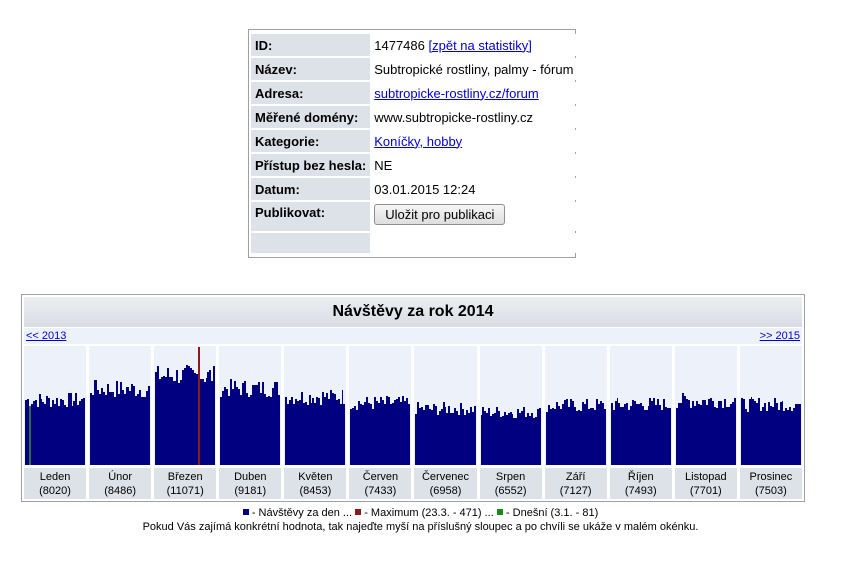 Image resolution: width=841 pixels, height=564 pixels. What do you see at coordinates (480, 45) in the screenshot?
I see `back-to-stats-link: [zpět na statistiky]` at bounding box center [480, 45].